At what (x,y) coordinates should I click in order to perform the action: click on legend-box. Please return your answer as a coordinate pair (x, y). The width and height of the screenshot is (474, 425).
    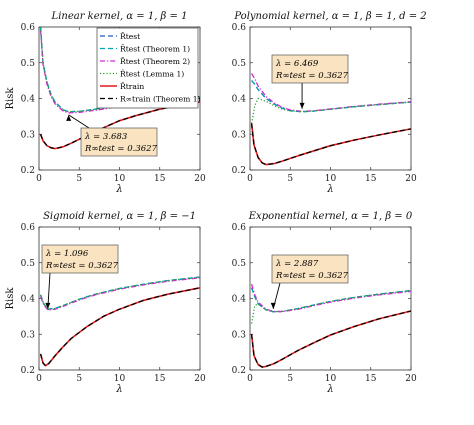
    Looking at the image, I should click on (147, 68).